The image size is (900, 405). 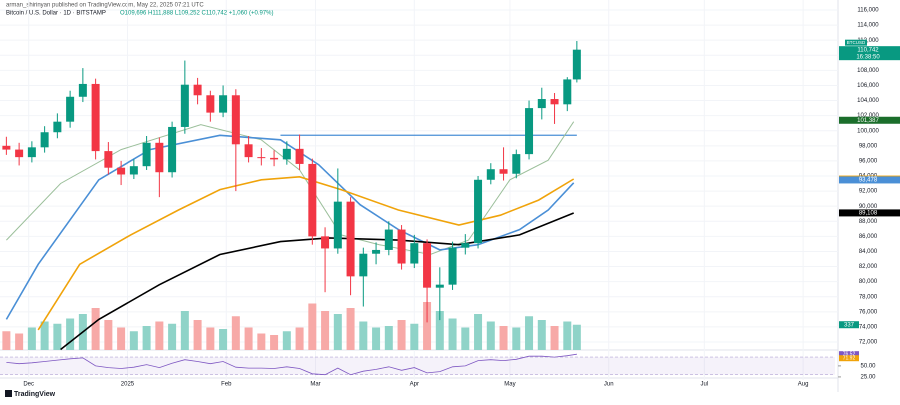 I want to click on symbol-line: Bitcoin / U.S. Dollar · 1D · BITSTAMP, so click(x=56, y=14).